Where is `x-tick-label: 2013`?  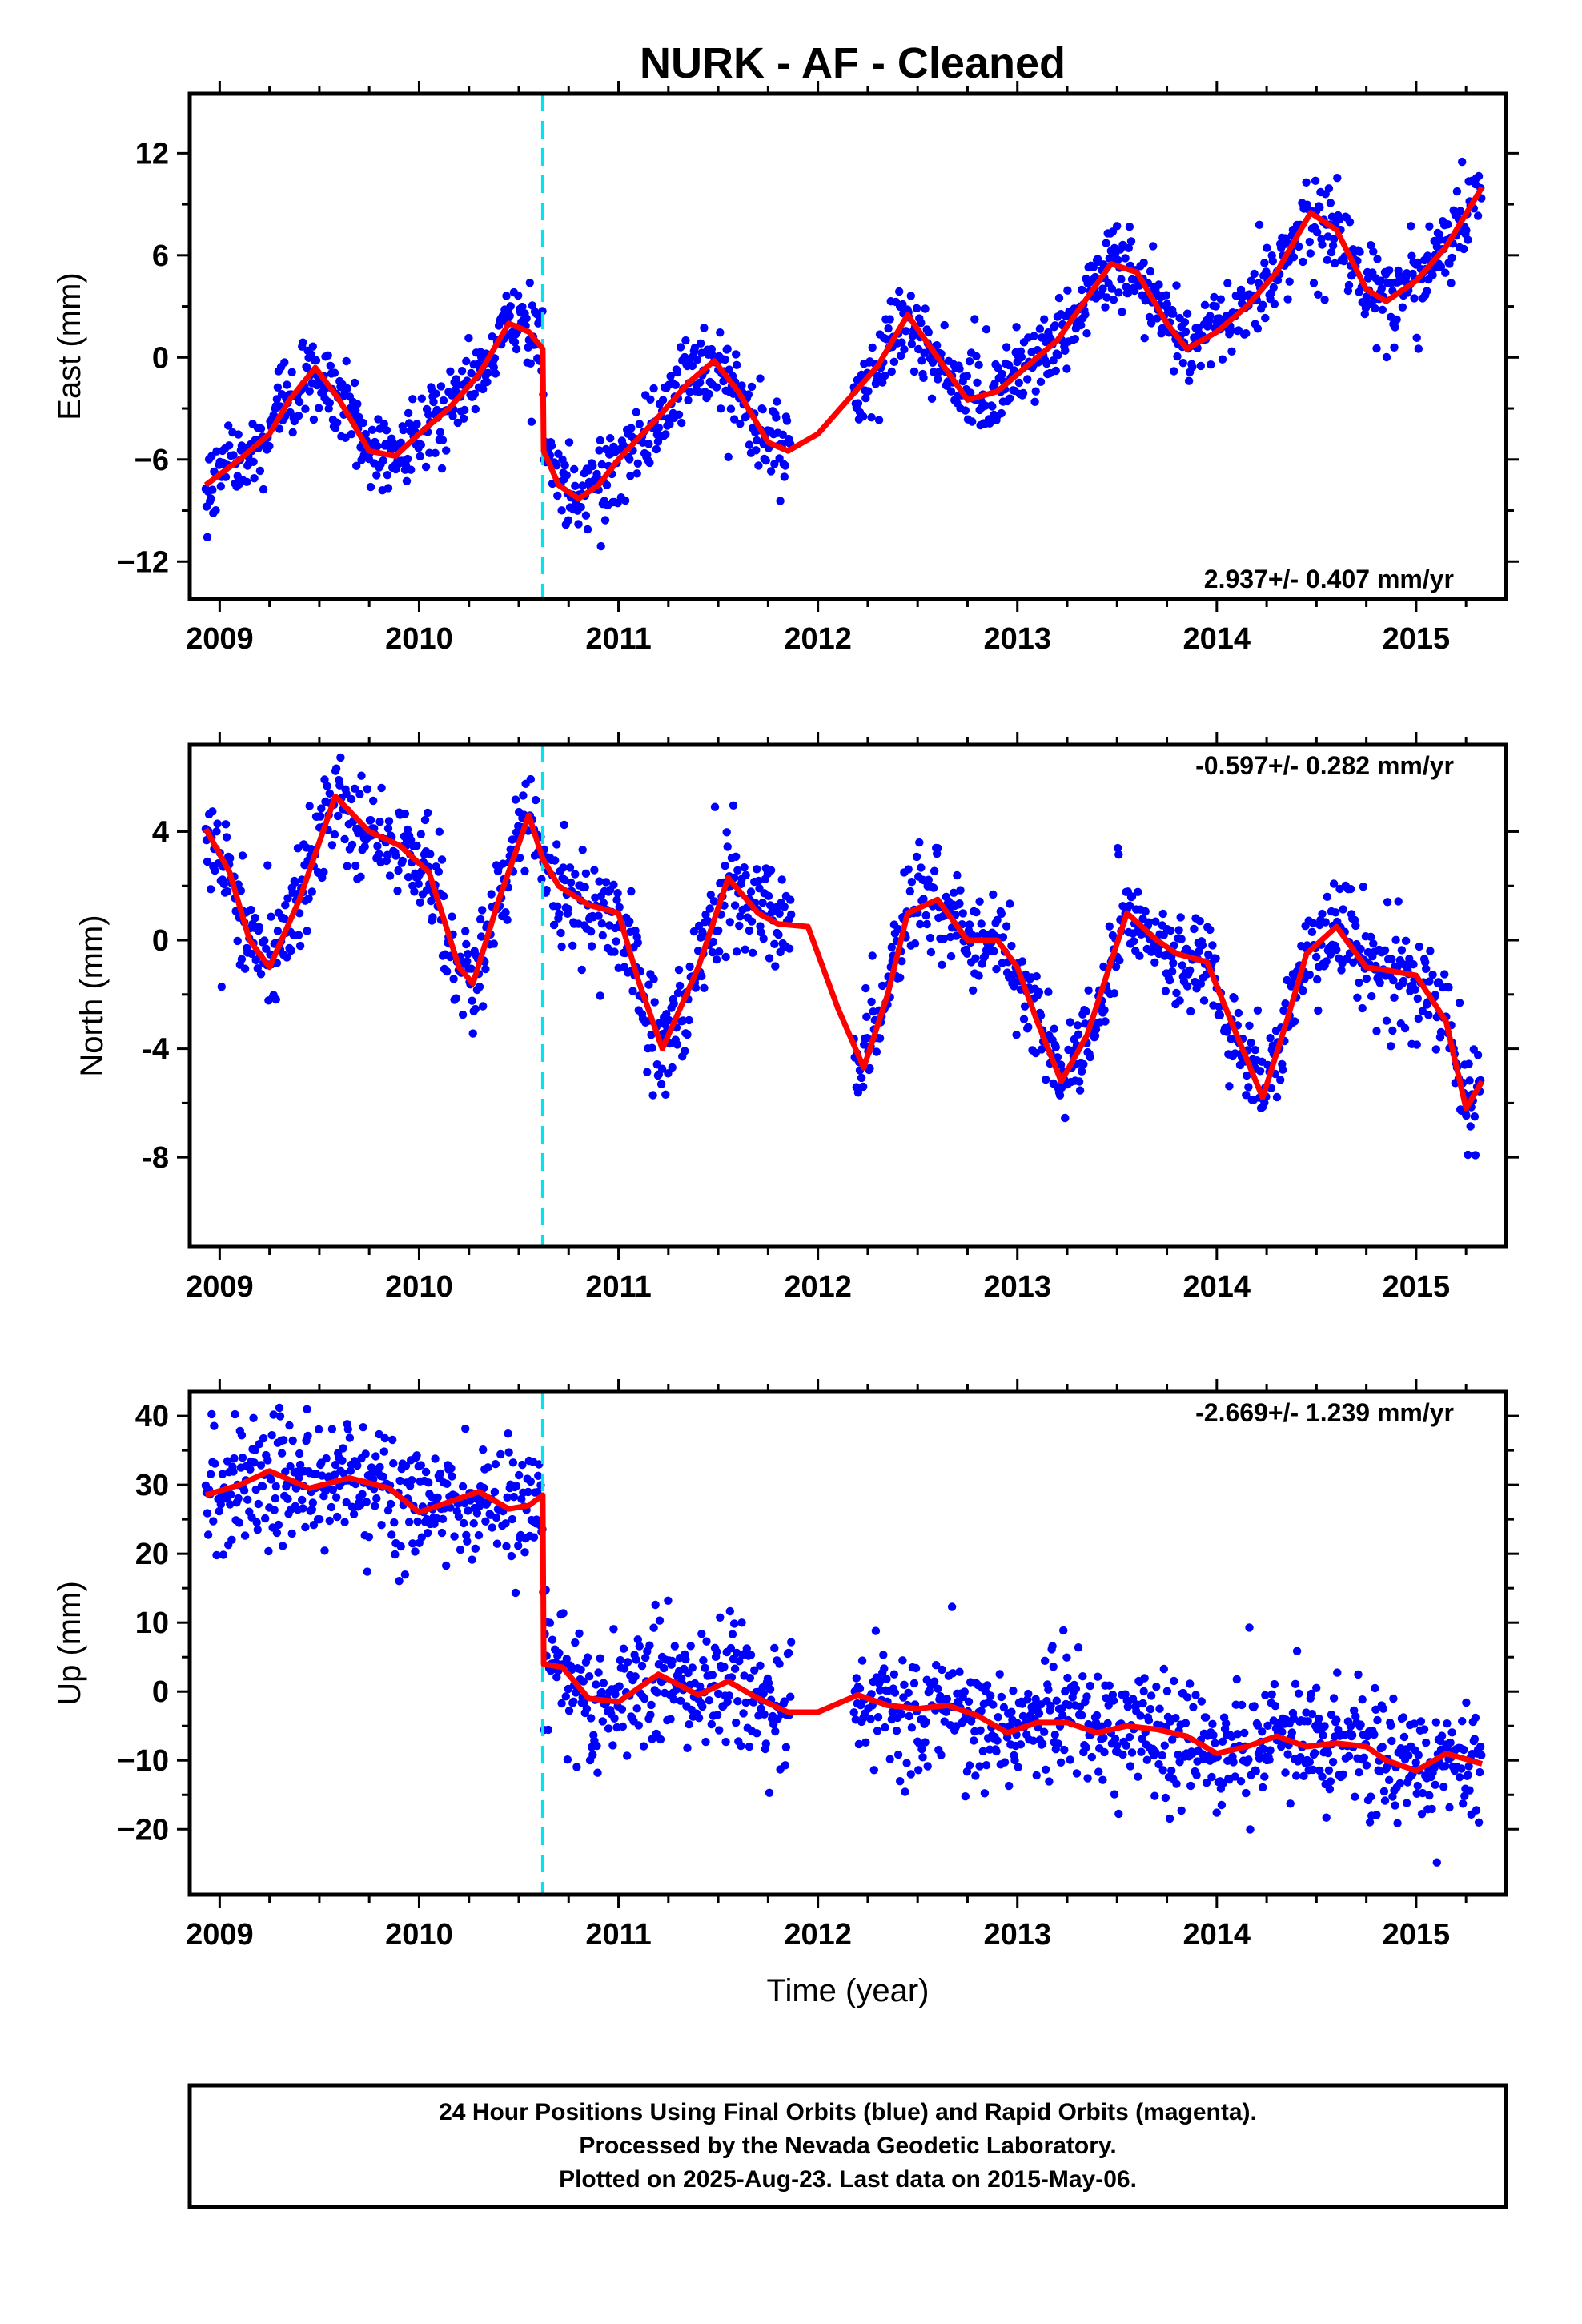
x-tick-label: 2013 is located at coordinates (1017, 639).